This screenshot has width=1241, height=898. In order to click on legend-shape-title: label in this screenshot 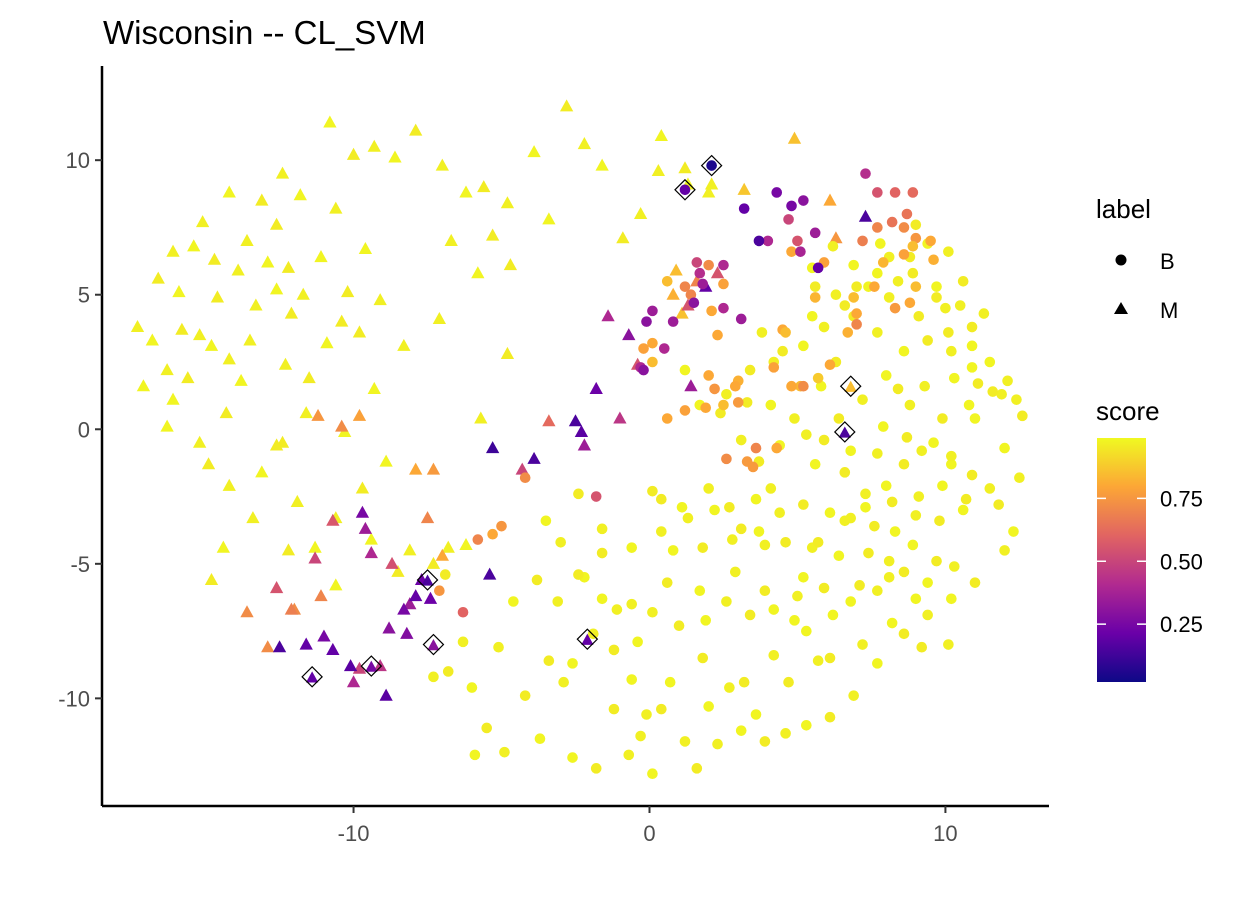, I will do `click(1123, 209)`.